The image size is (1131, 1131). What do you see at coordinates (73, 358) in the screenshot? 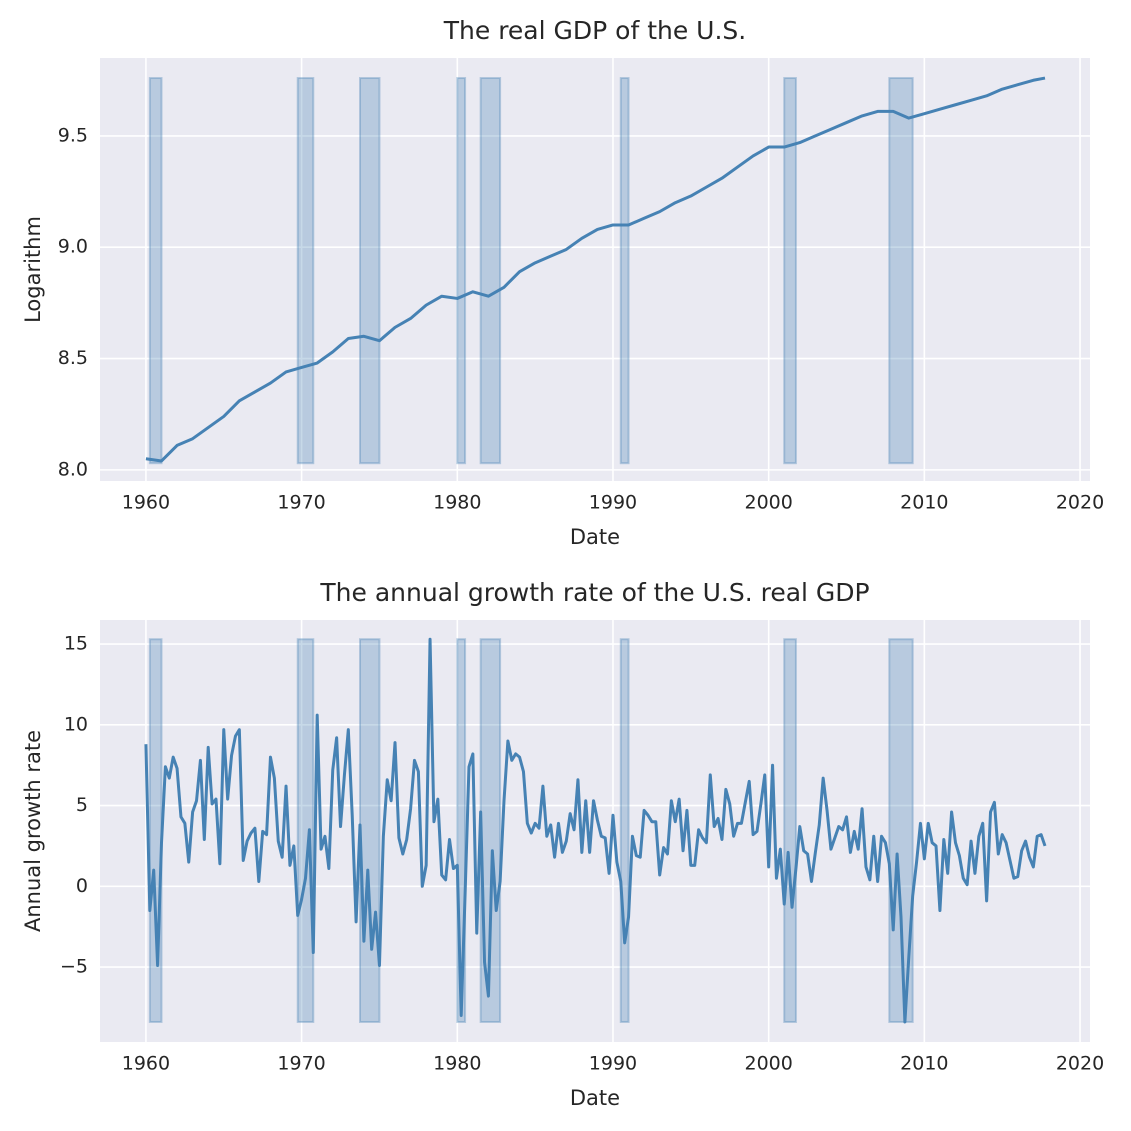
I see `y-tick-label: 8.5` at bounding box center [73, 358].